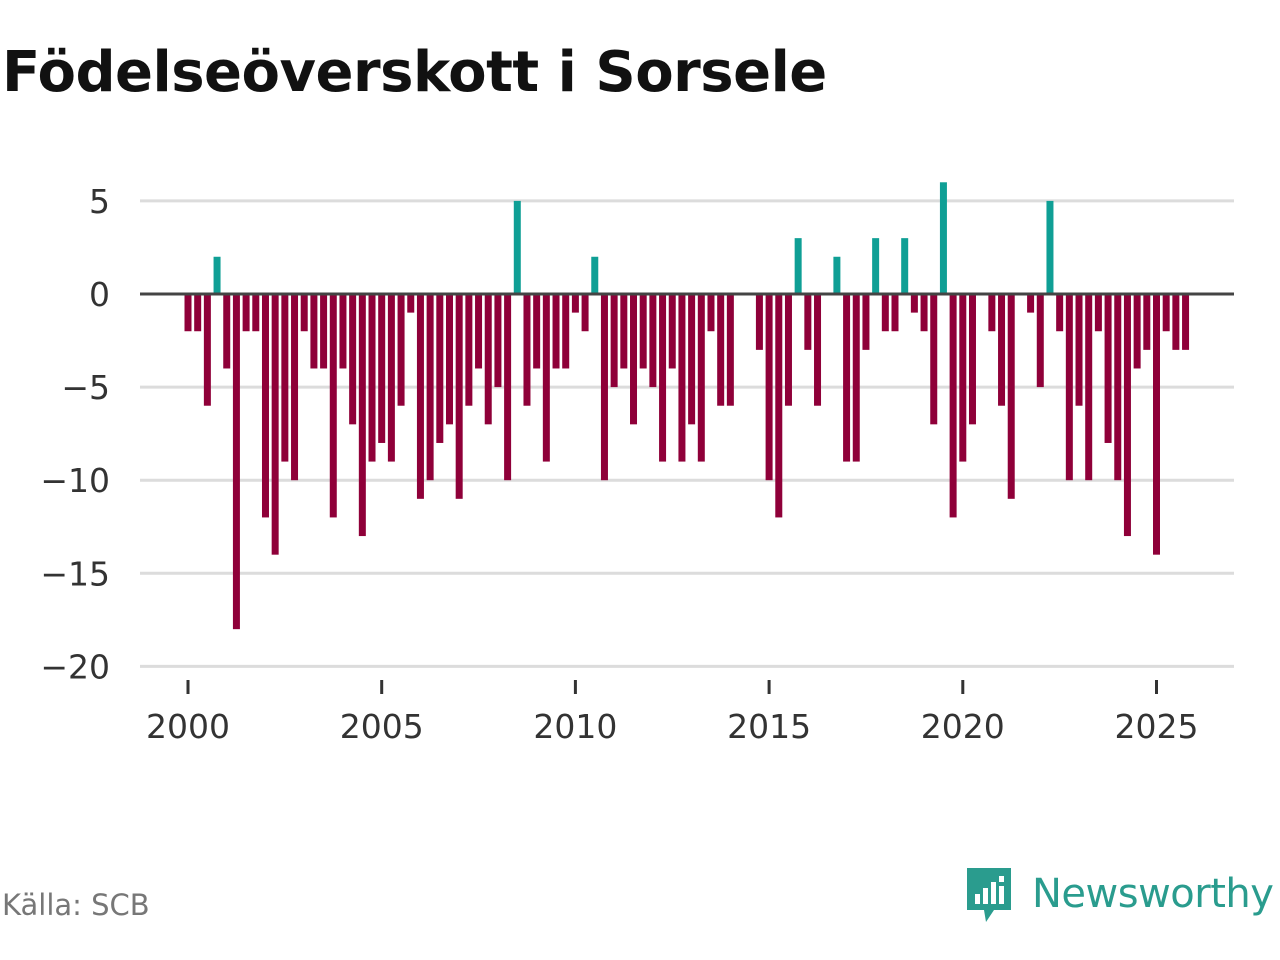 The height and width of the screenshot is (960, 1280). I want to click on chart-title: Födelseöverskott i Sorsele, so click(414, 72).